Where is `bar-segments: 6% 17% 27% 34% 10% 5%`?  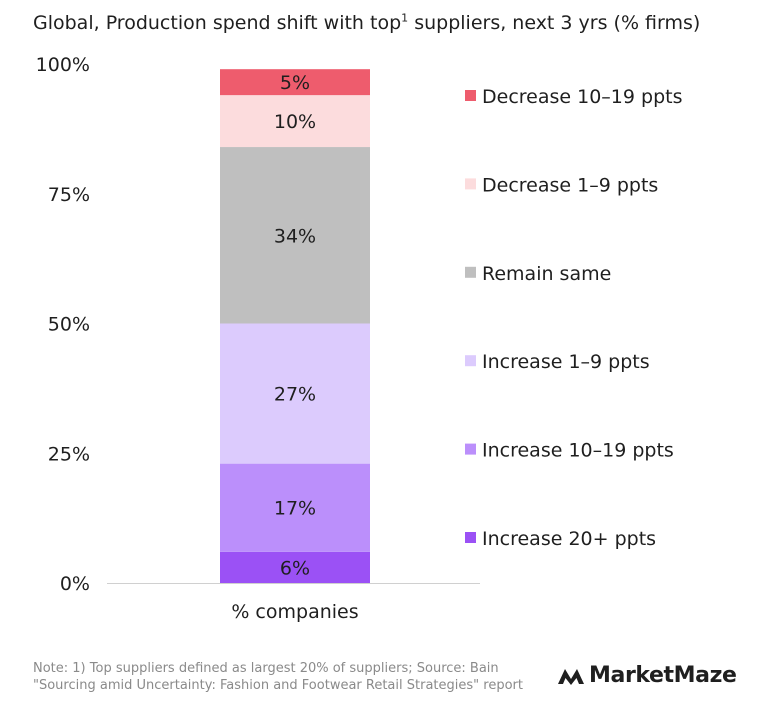 bar-segments: 6% 17% 27% 34% 10% 5% is located at coordinates (295, 326).